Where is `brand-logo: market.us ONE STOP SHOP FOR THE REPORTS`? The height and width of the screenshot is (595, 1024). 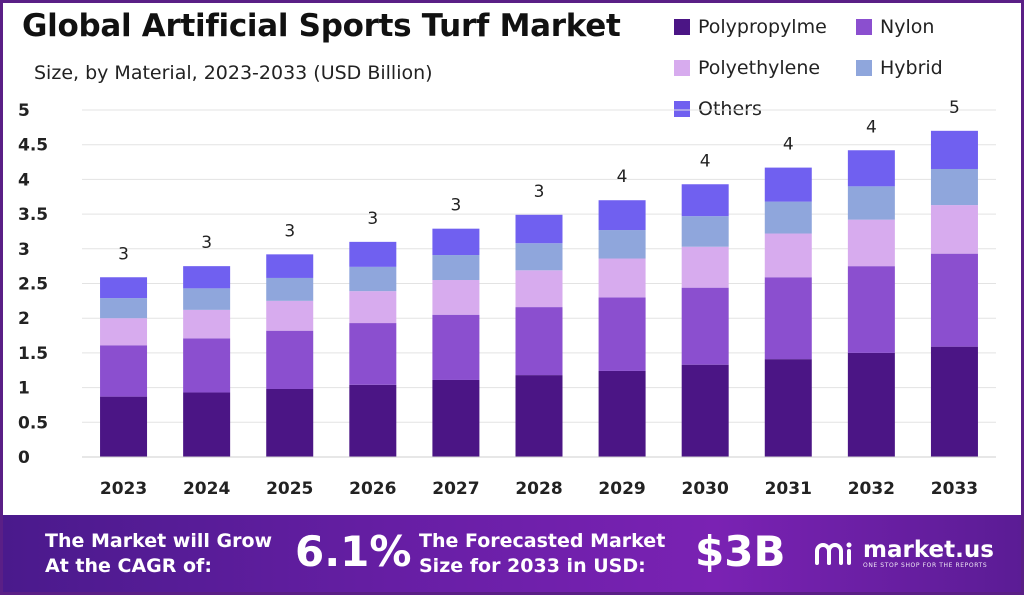 brand-logo: market.us ONE STOP SHOP FOR THE REPORTS is located at coordinates (903, 553).